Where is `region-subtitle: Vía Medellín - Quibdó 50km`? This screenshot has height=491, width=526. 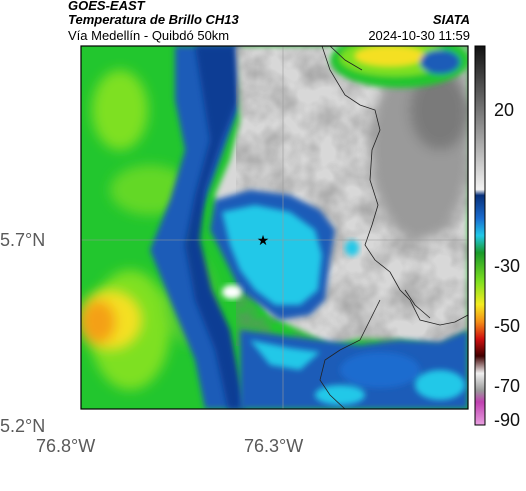
region-subtitle: Vía Medellín - Quibdó 50km is located at coordinates (149, 35).